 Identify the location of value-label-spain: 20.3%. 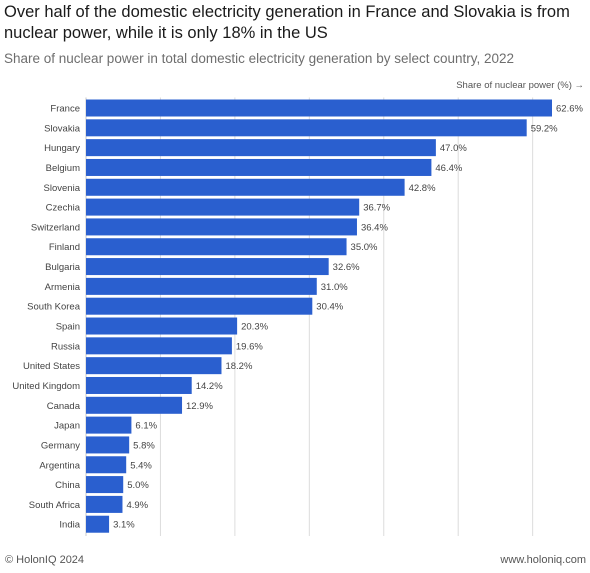
(254, 327).